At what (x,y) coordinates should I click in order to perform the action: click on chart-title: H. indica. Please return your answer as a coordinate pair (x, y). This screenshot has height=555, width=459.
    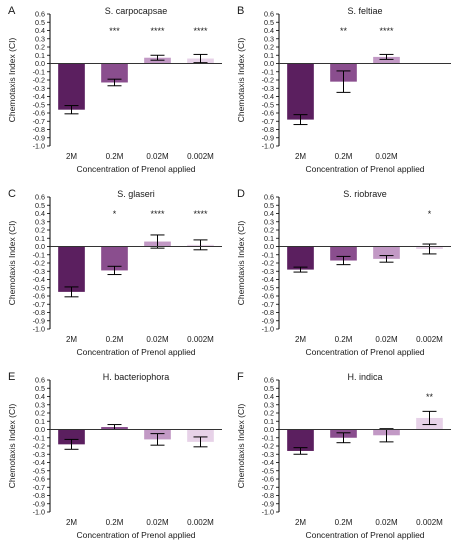
    Looking at the image, I should click on (364, 377).